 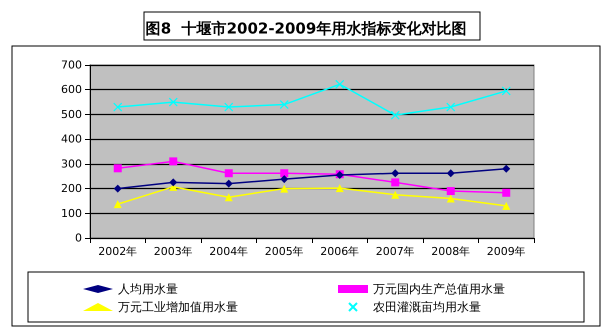 What do you see at coordinates (506, 251) in the screenshot?
I see `x-tick-label: 2009年` at bounding box center [506, 251].